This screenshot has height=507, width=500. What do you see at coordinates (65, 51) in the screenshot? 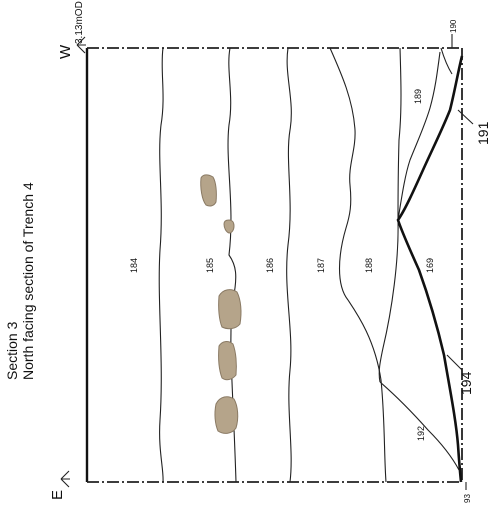
I see `direction-west-label: W` at bounding box center [65, 51].